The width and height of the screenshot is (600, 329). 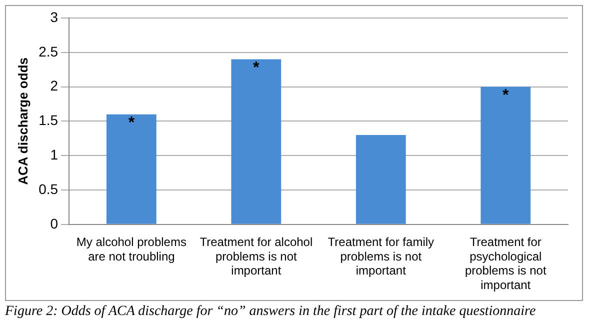 What do you see at coordinates (48, 188) in the screenshot?
I see `y-tick-label: 0.5` at bounding box center [48, 188].